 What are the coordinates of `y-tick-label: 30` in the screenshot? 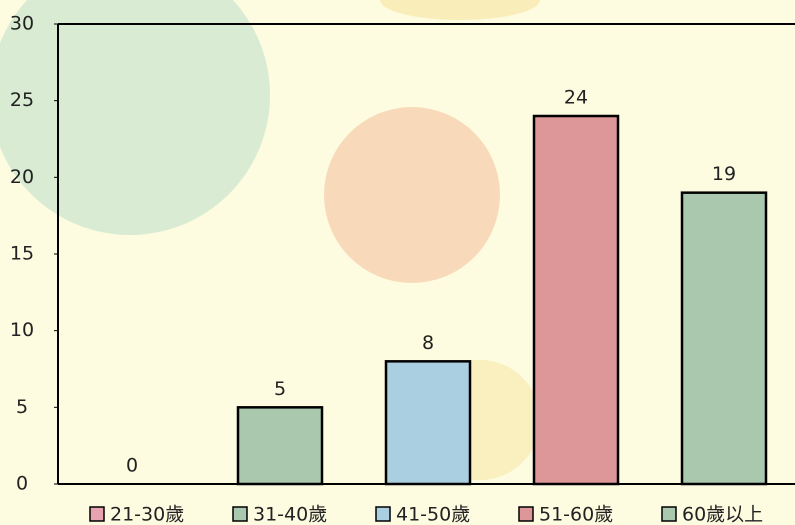 It's located at (22, 24).